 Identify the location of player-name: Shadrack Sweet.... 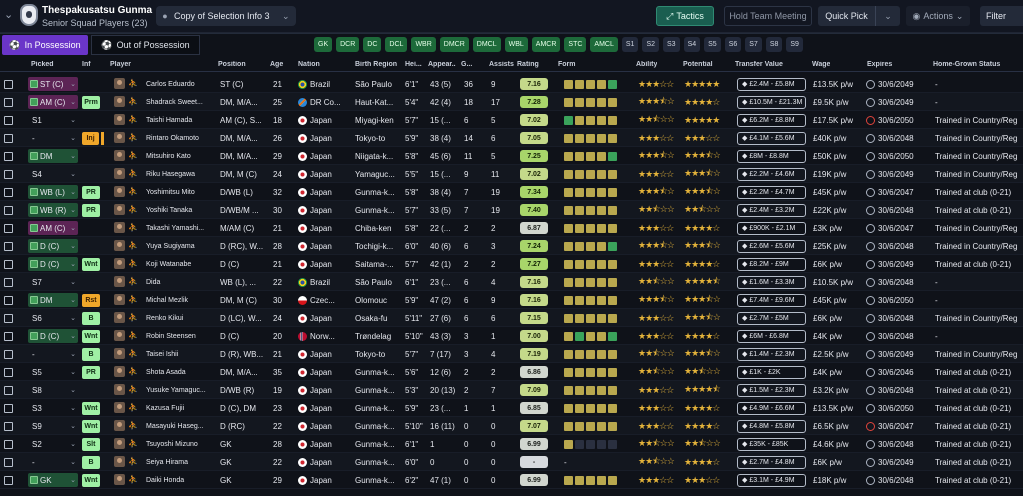
(180, 102).